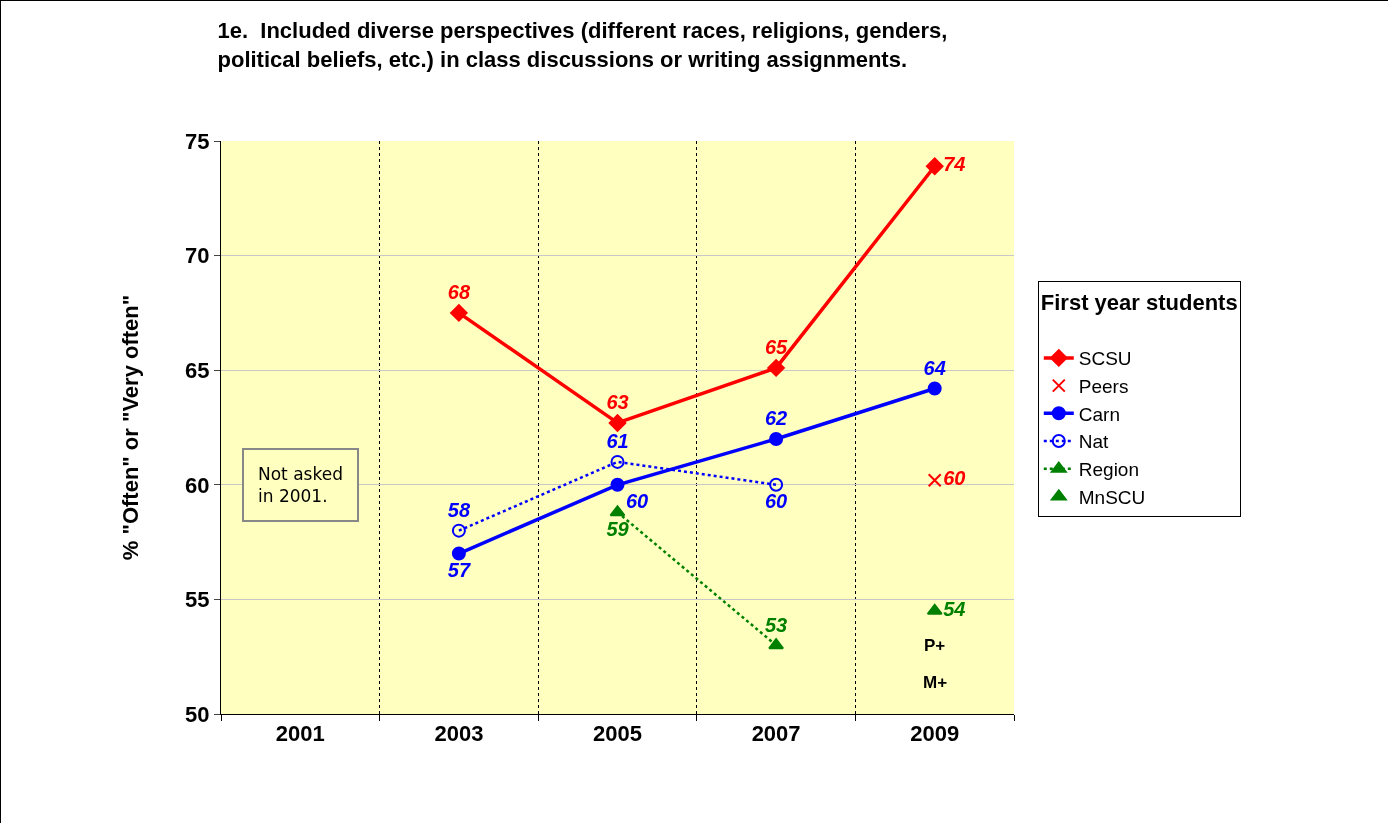 The image size is (1388, 823). I want to click on data-label: 54, so click(954, 608).